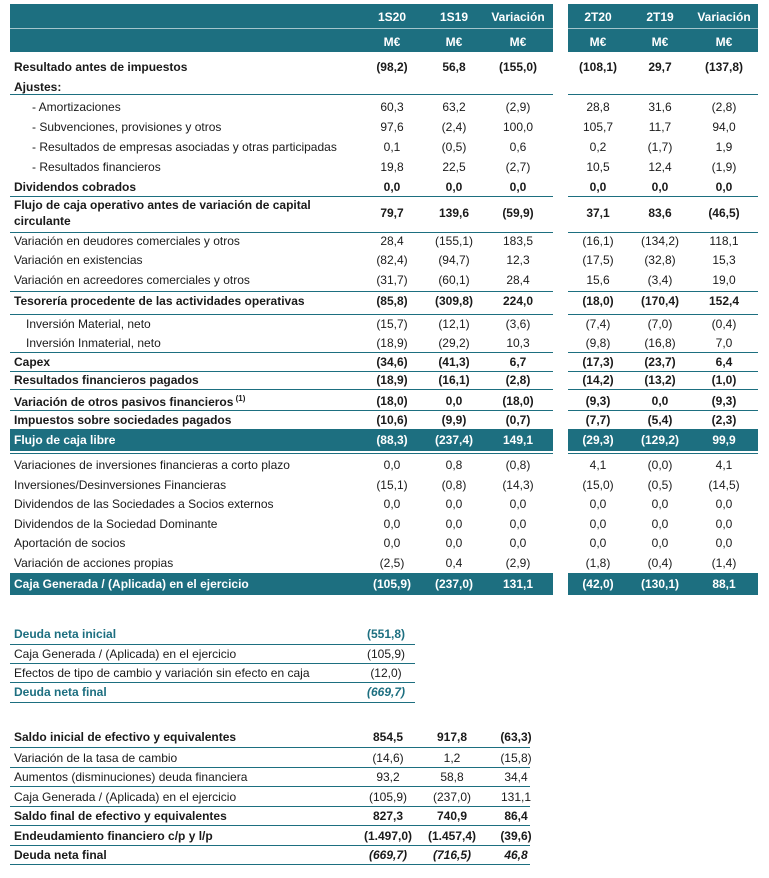  I want to click on row-label: Variación en existencias, so click(78, 260).